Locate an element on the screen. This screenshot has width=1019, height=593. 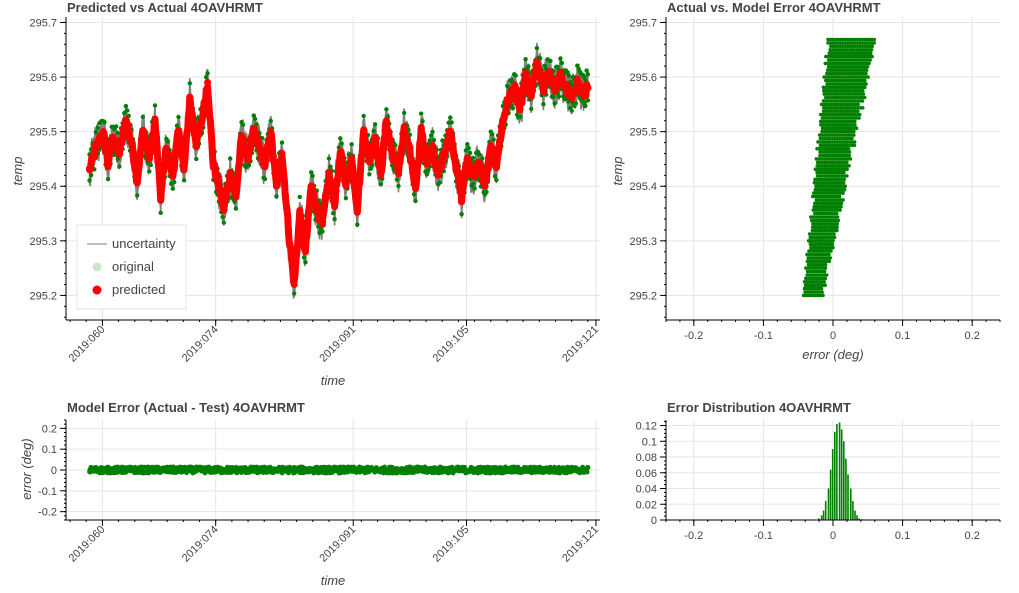
x-tick-label: 2019:060 is located at coordinates (87, 544).